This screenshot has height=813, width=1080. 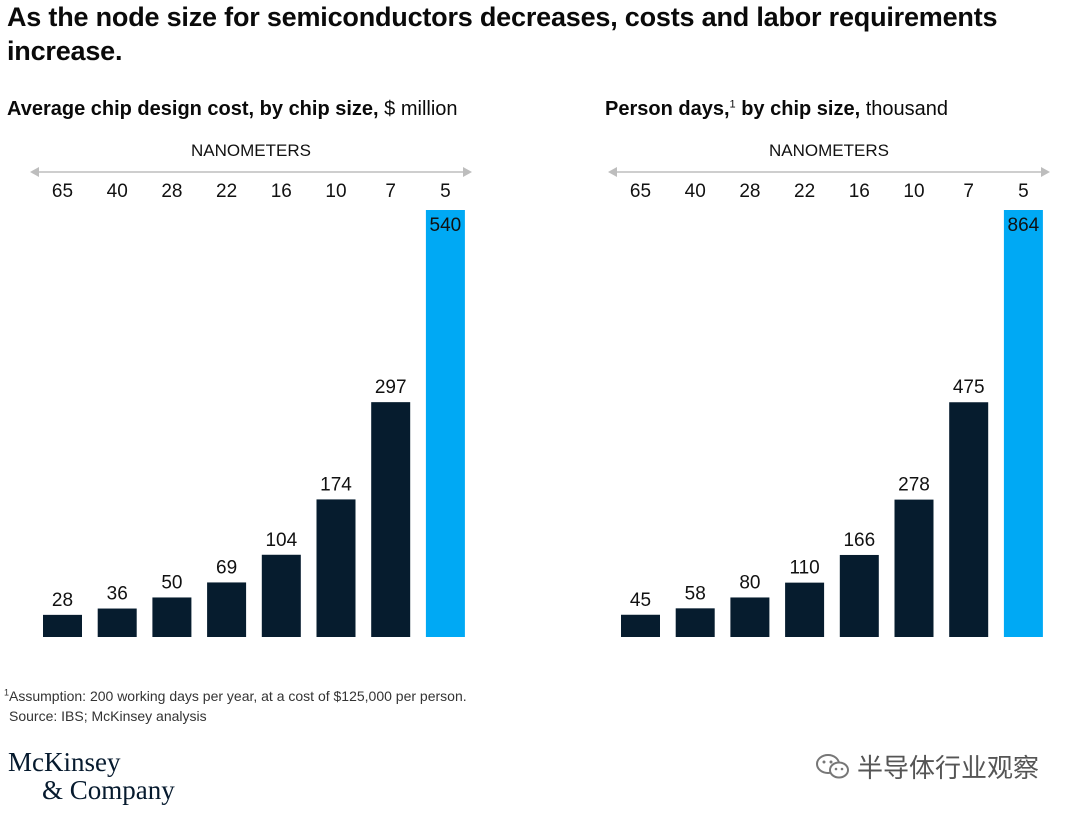 I want to click on chart-2-title-suffix: by chip size,, so click(x=801, y=109).